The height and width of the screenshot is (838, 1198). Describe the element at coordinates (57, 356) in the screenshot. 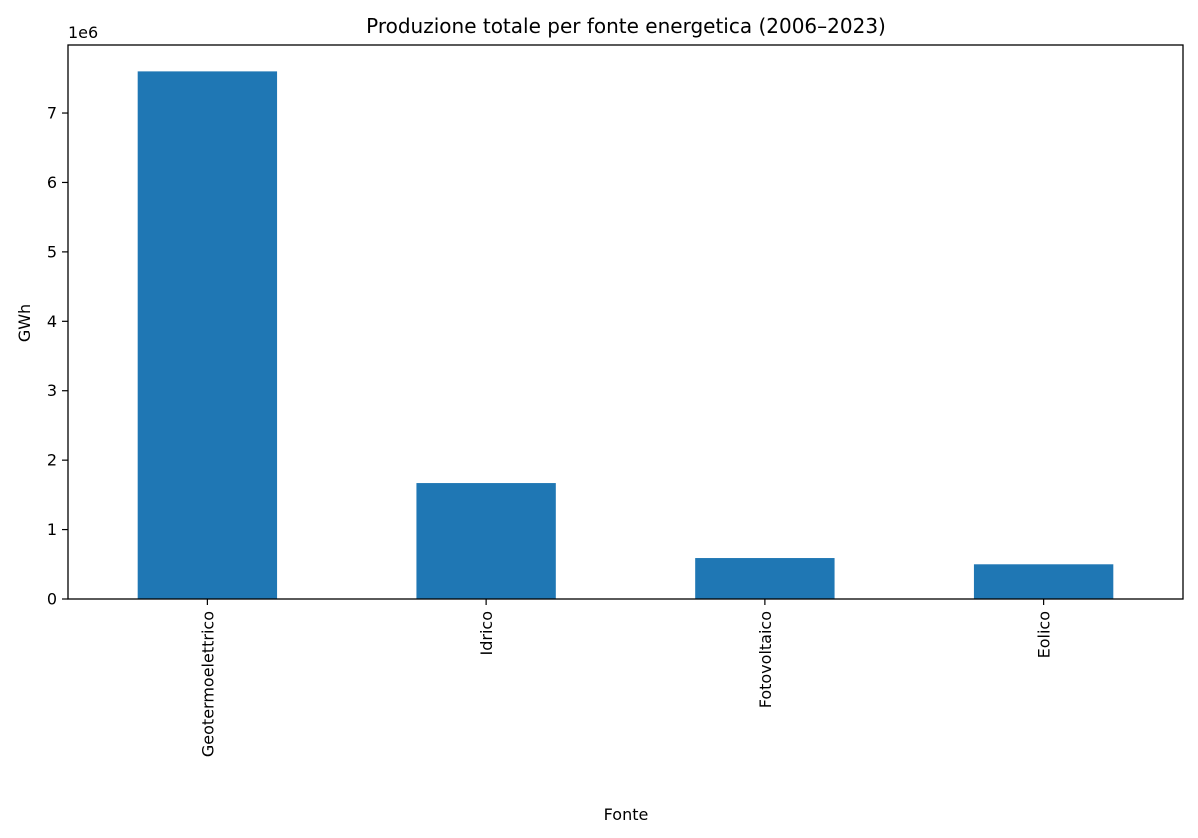

I see `y-ticks-group: 0 1 2 3 4 5 6 7` at that location.